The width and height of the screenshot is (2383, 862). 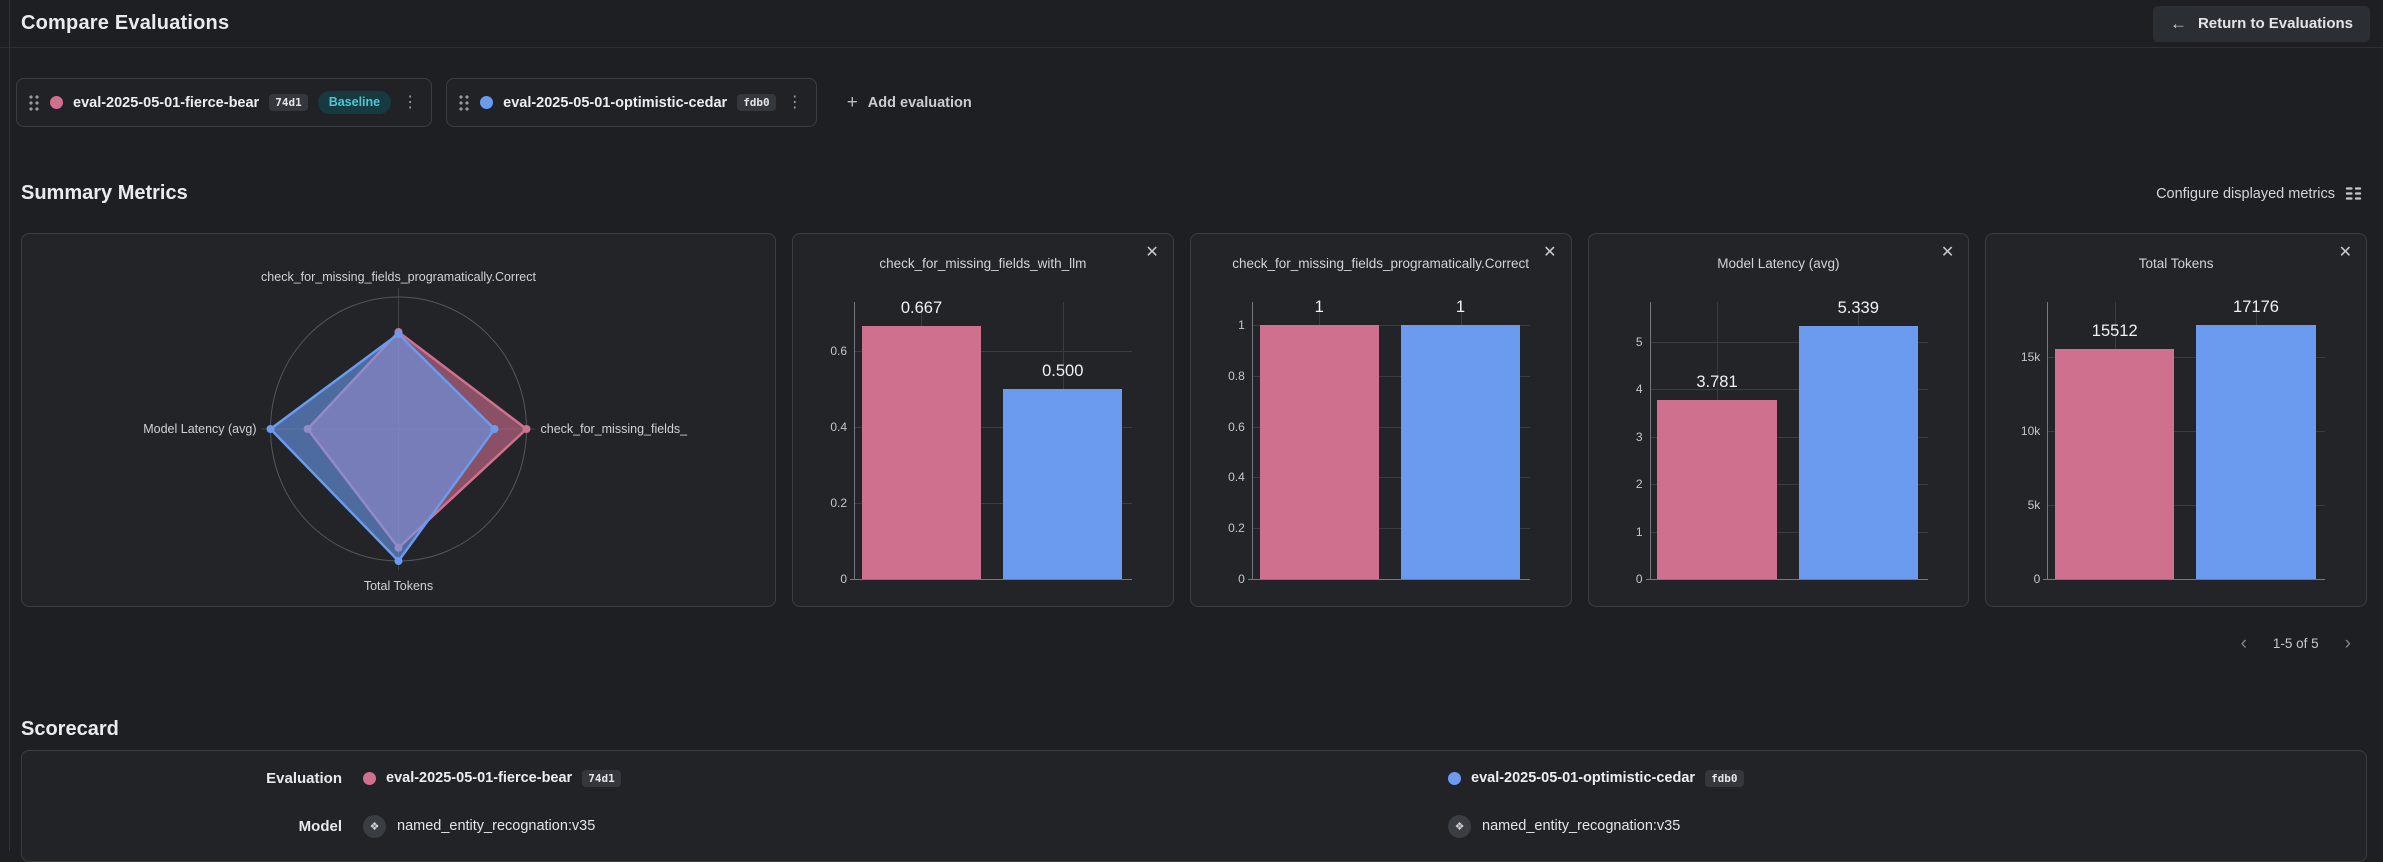 I want to click on page-title: Compare Evaluations, so click(x=125, y=23).